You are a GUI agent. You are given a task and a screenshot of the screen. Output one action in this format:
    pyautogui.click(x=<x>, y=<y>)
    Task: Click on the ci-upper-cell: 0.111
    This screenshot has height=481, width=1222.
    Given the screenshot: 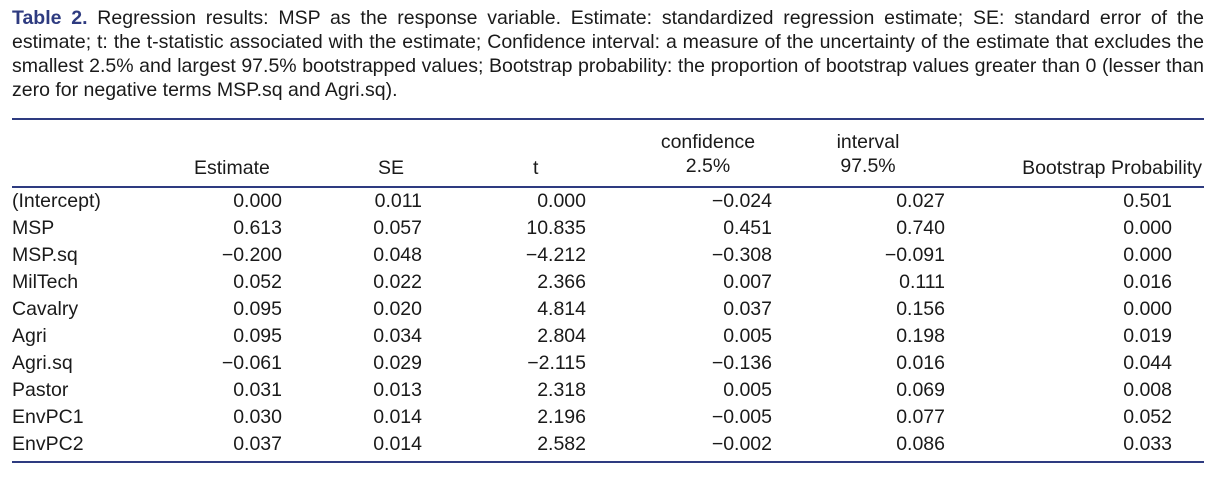 What is the action you would take?
    pyautogui.click(x=922, y=282)
    